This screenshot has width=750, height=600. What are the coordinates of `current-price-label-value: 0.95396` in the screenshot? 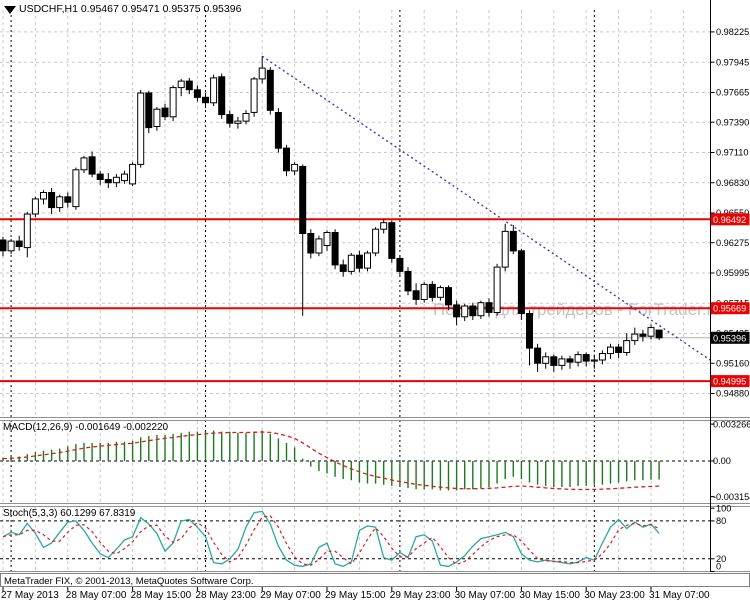 It's located at (729, 338).